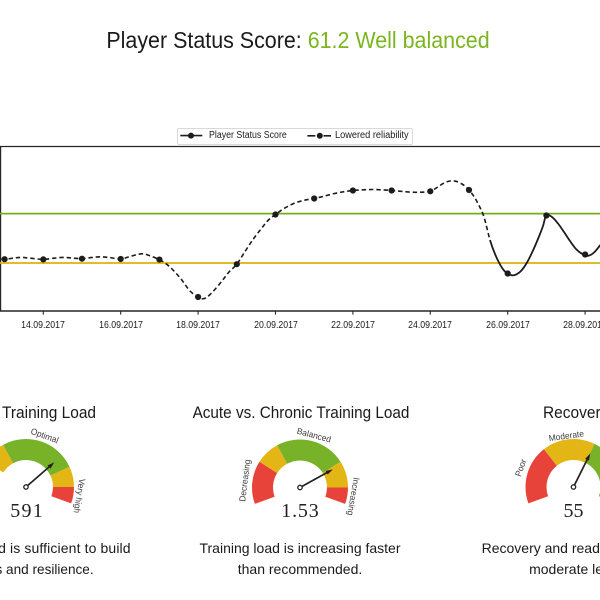 The image size is (600, 600). Describe the element at coordinates (80, 496) in the screenshot. I see `svg-text: Very high` at that location.